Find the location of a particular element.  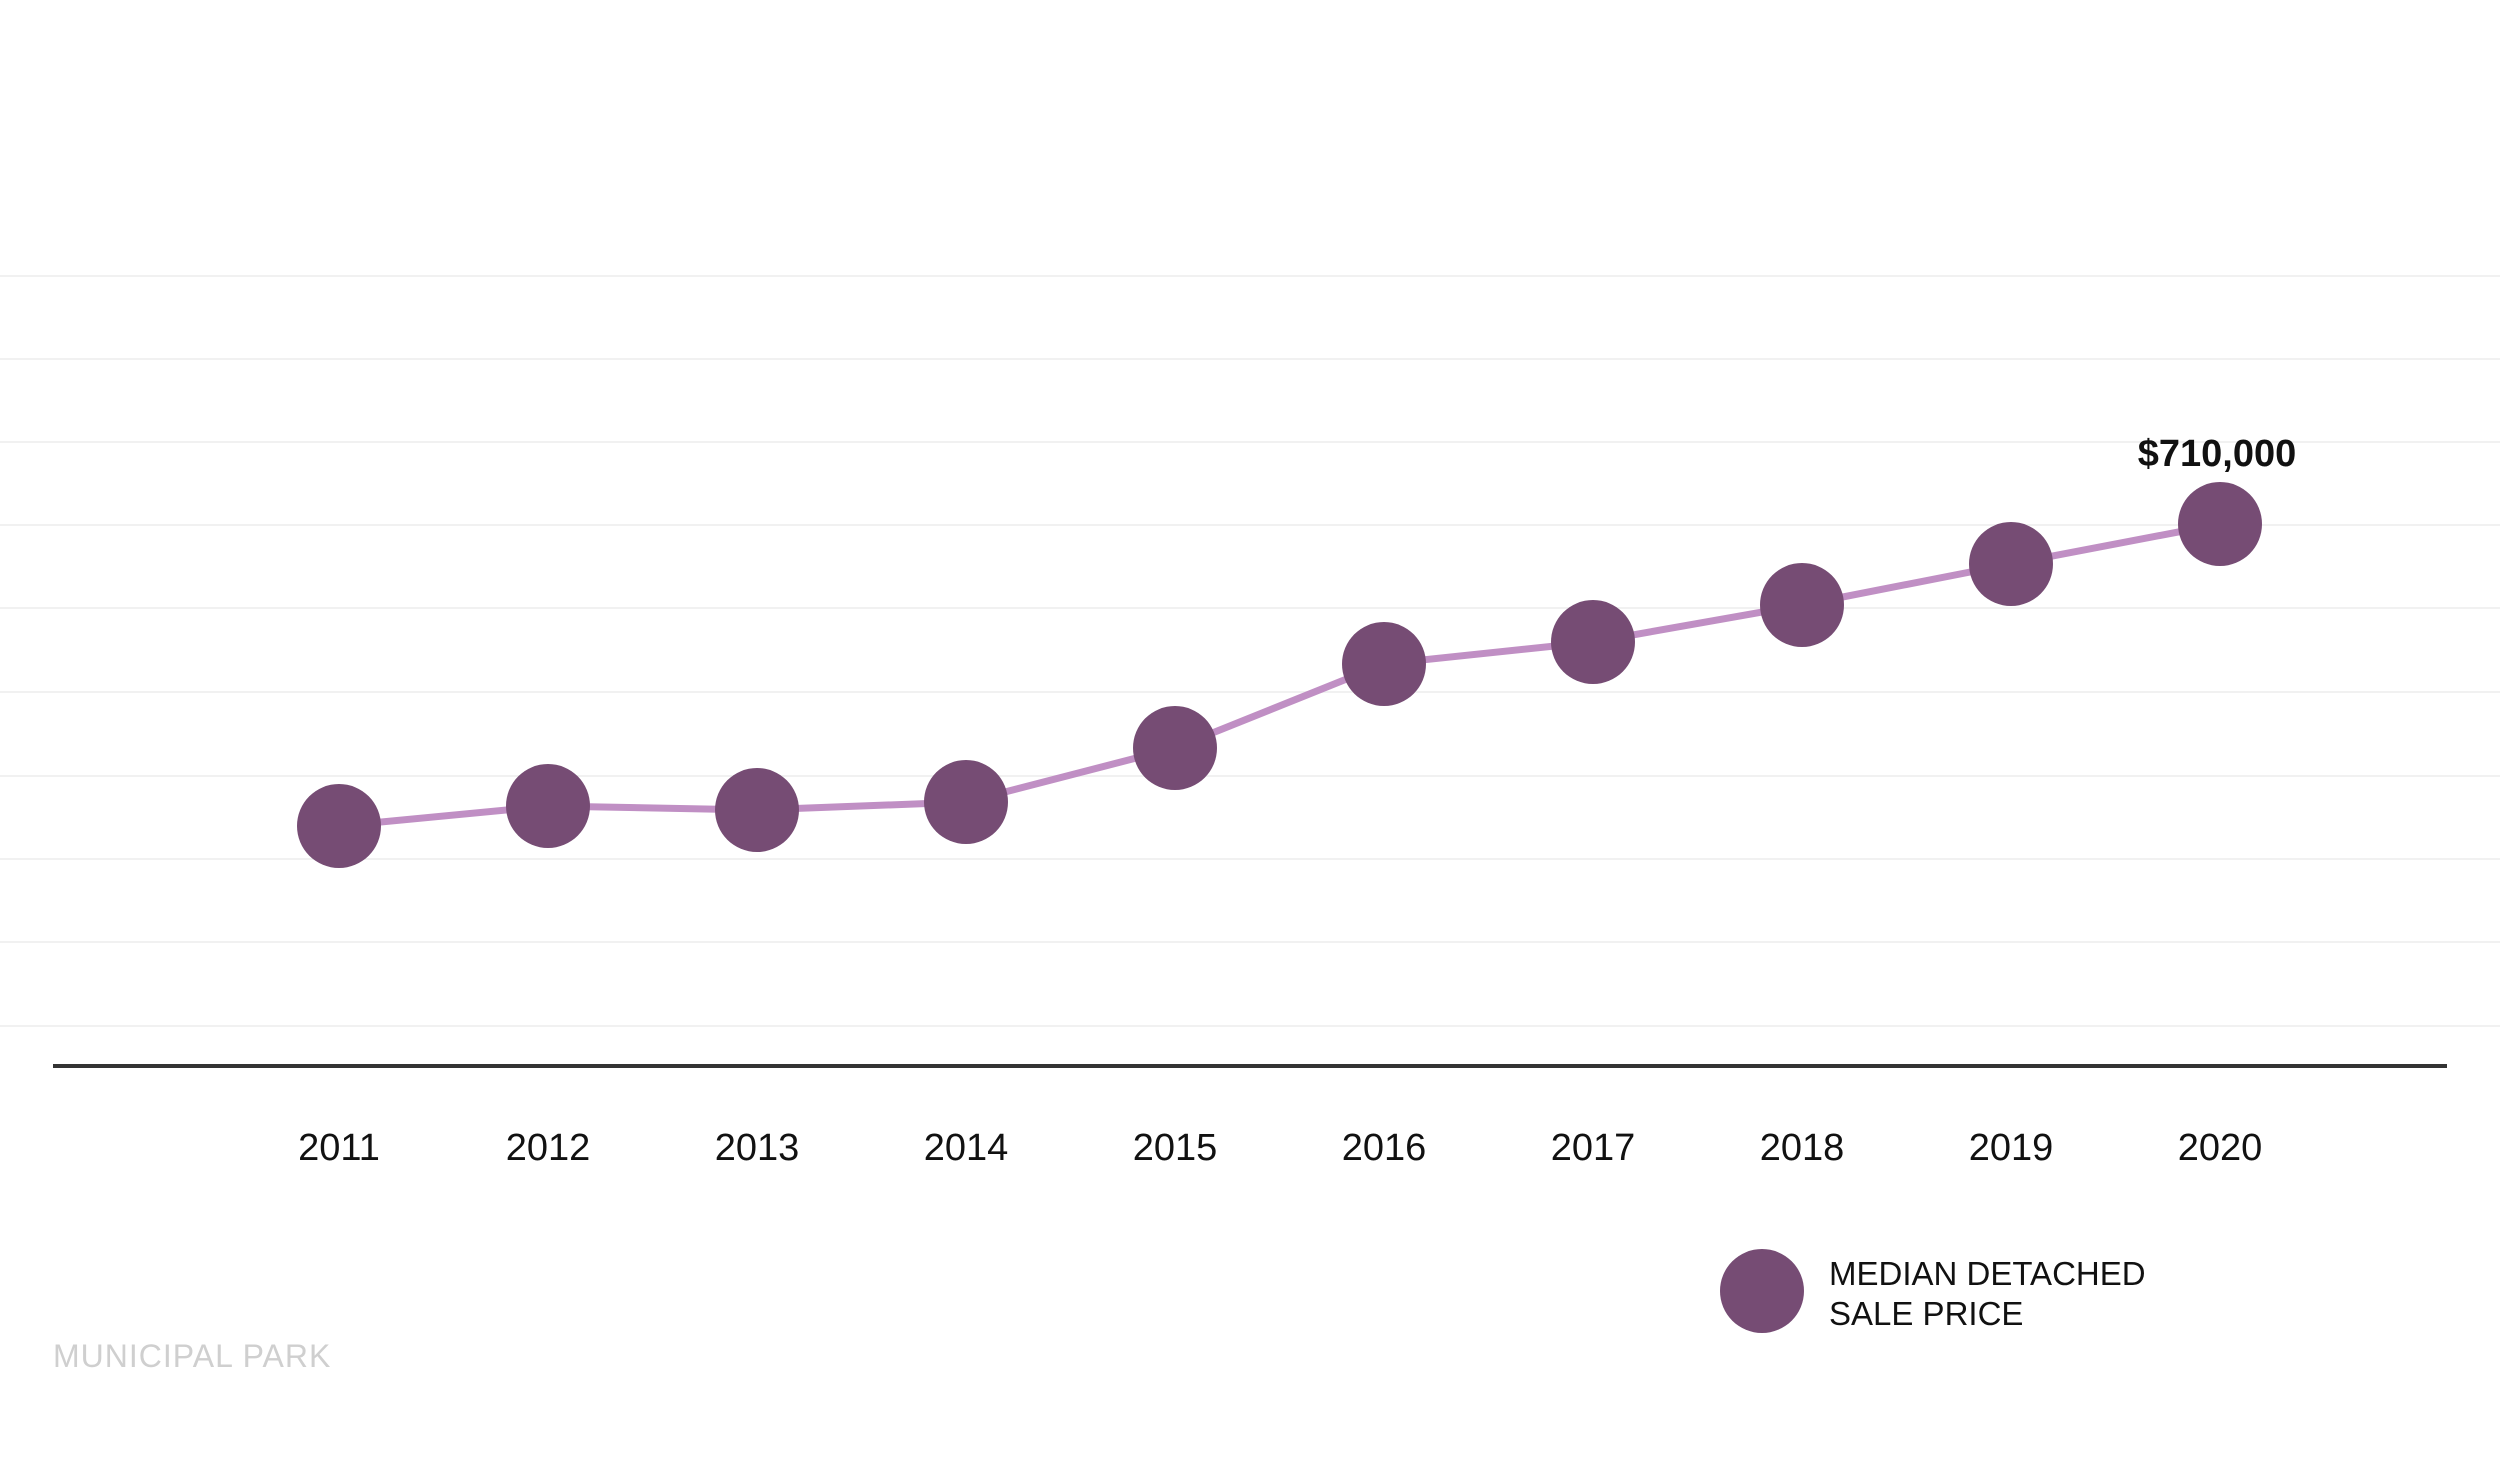

x-tick-label: 2019 is located at coordinates (2011, 1148).